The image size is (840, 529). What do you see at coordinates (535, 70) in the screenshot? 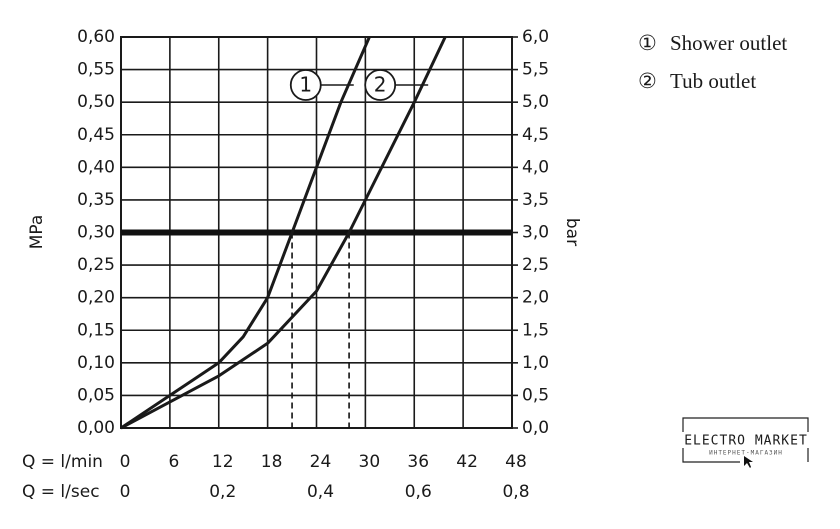
I see `y2-tick-label: 5,5` at bounding box center [535, 70].